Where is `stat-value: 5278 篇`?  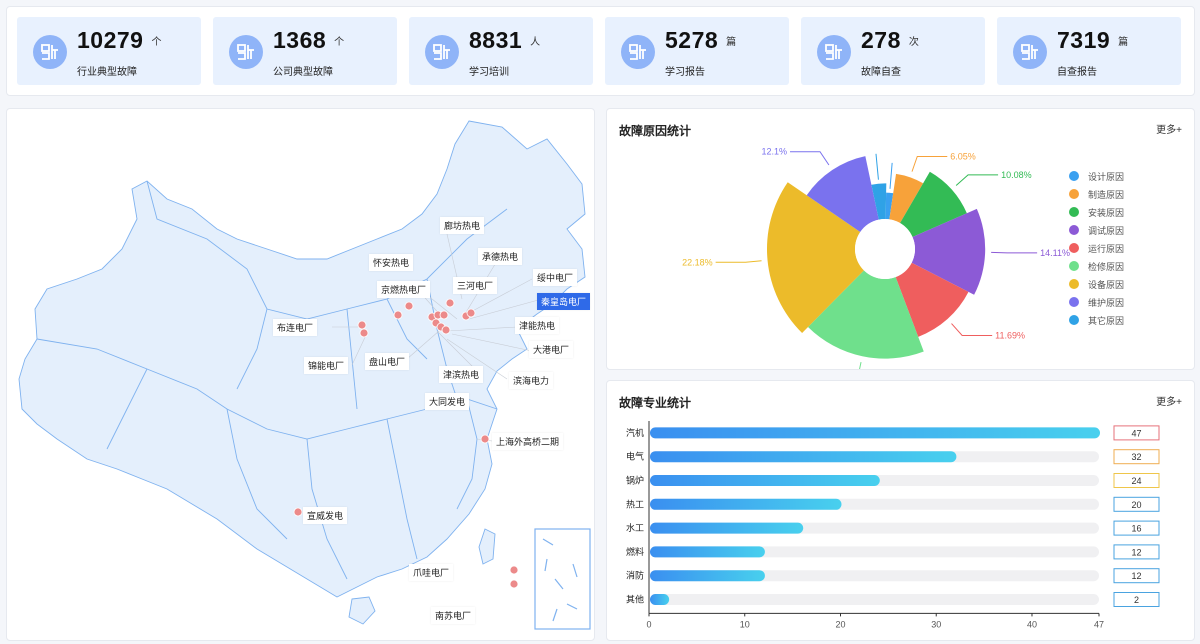 stat-value: 5278 篇 is located at coordinates (701, 40).